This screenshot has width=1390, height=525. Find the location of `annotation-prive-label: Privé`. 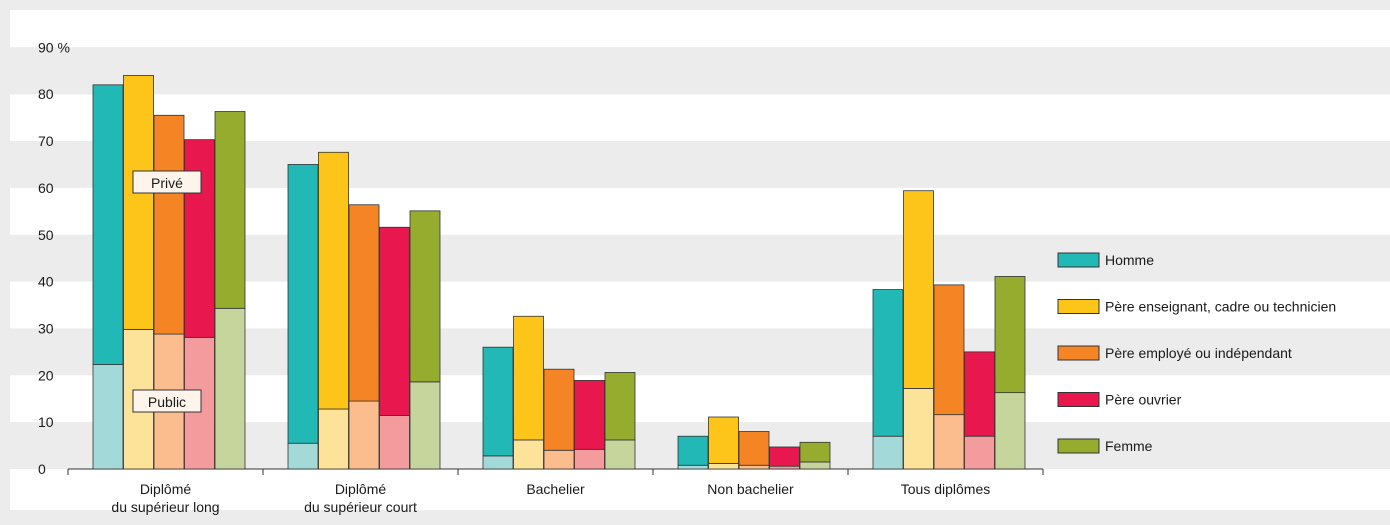

annotation-prive-label: Privé is located at coordinates (167, 183).